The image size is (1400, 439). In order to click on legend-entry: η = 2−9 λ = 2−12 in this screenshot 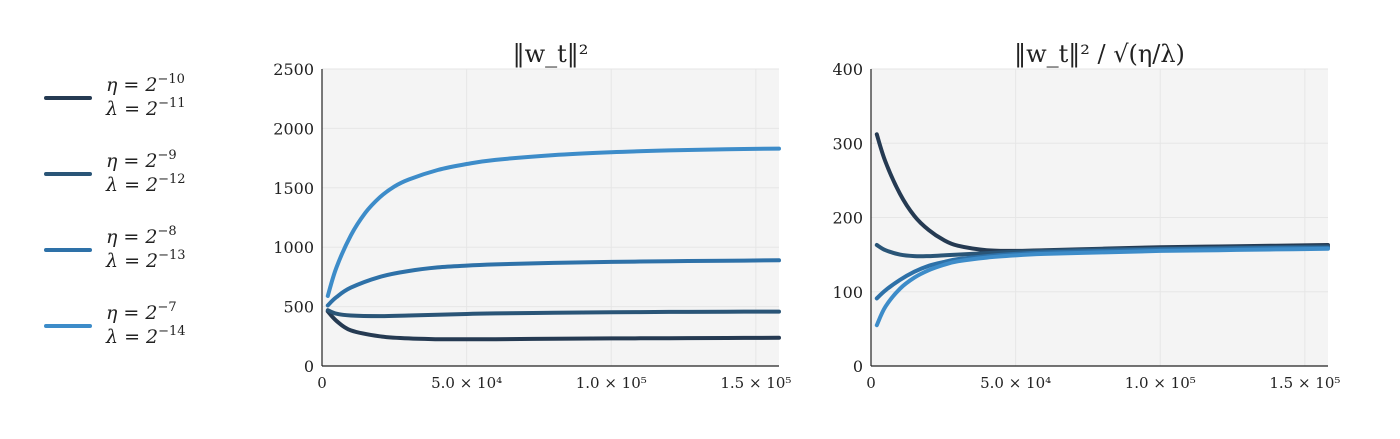, I will do `click(140, 176)`.